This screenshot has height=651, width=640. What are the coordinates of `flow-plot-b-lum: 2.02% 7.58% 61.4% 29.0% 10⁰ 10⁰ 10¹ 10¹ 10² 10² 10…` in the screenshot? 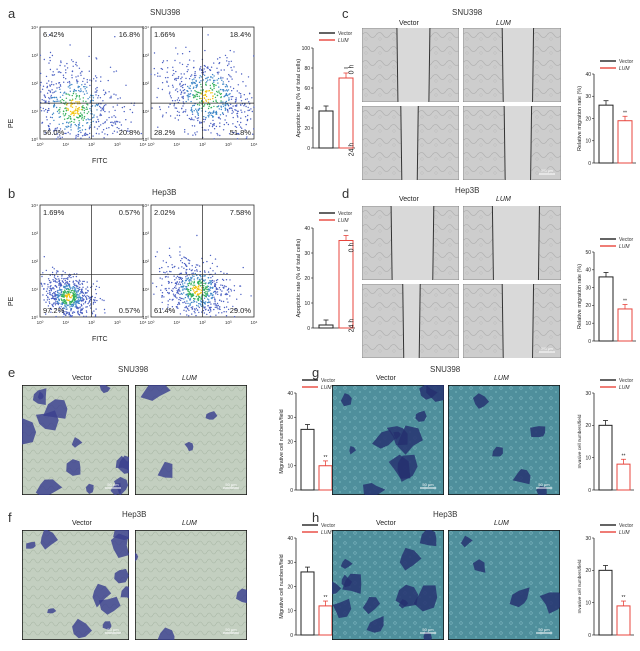 It's located at (199, 264).